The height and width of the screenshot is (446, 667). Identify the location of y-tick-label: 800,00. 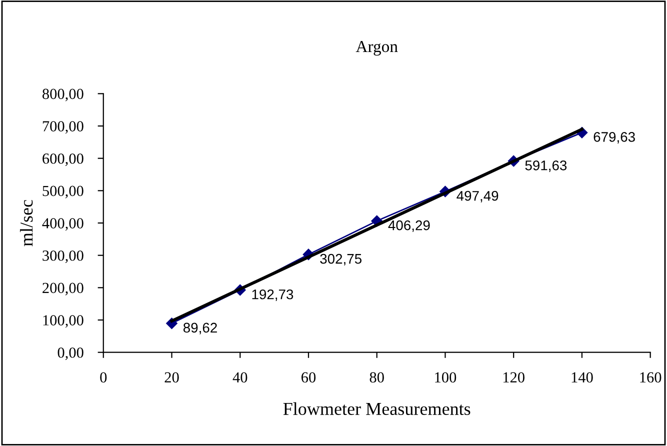
(63, 95).